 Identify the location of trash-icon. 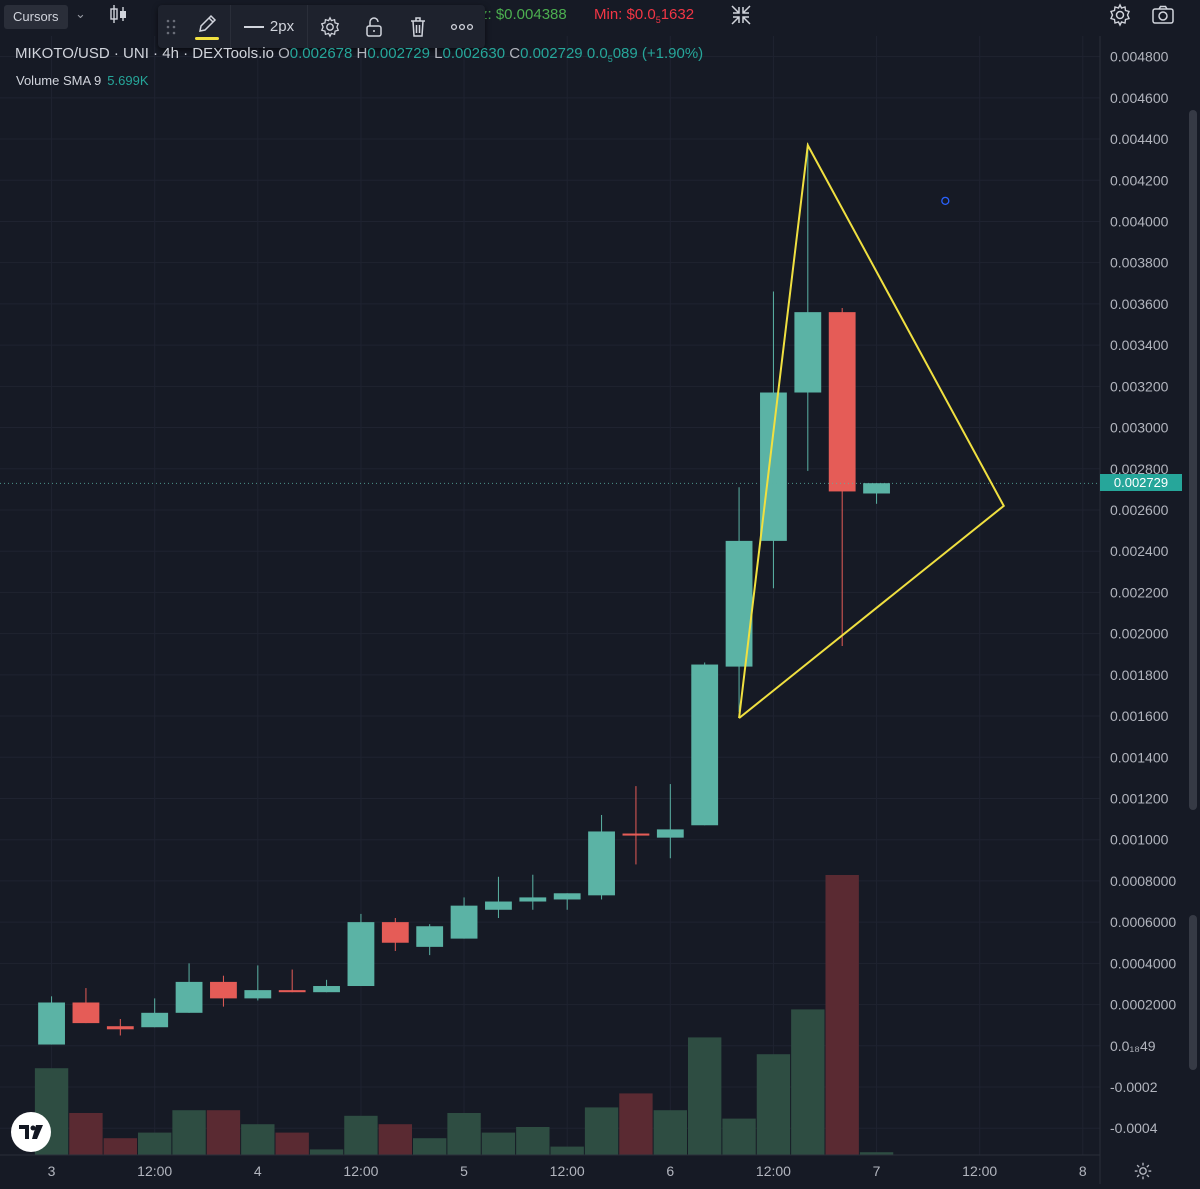
(418, 26).